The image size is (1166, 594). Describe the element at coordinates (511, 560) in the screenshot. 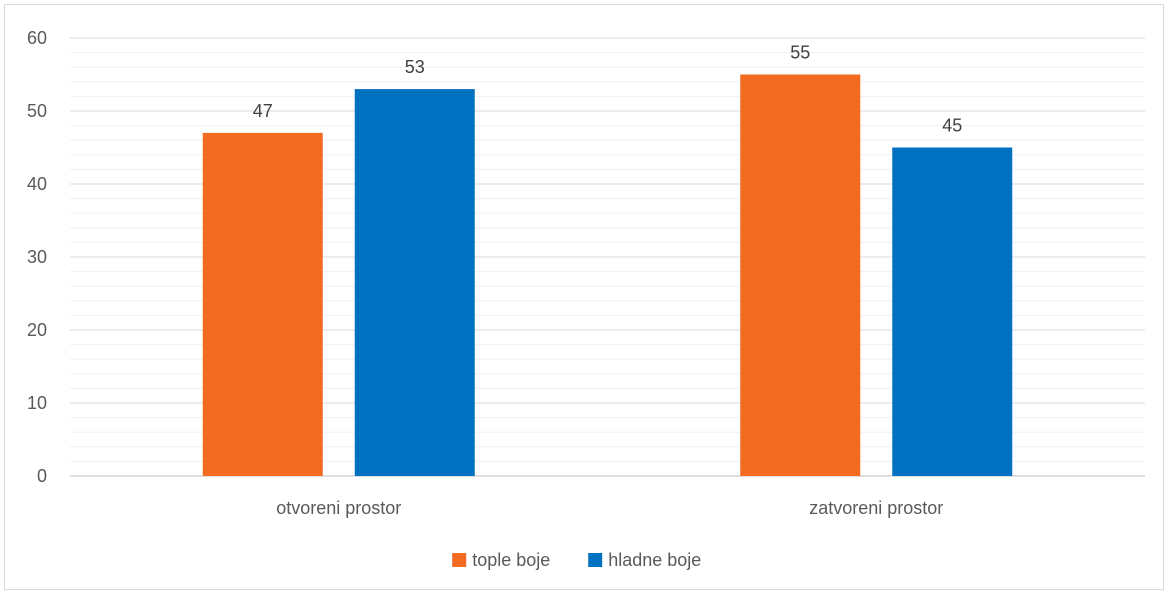

I see `legend-label: tople boje` at that location.